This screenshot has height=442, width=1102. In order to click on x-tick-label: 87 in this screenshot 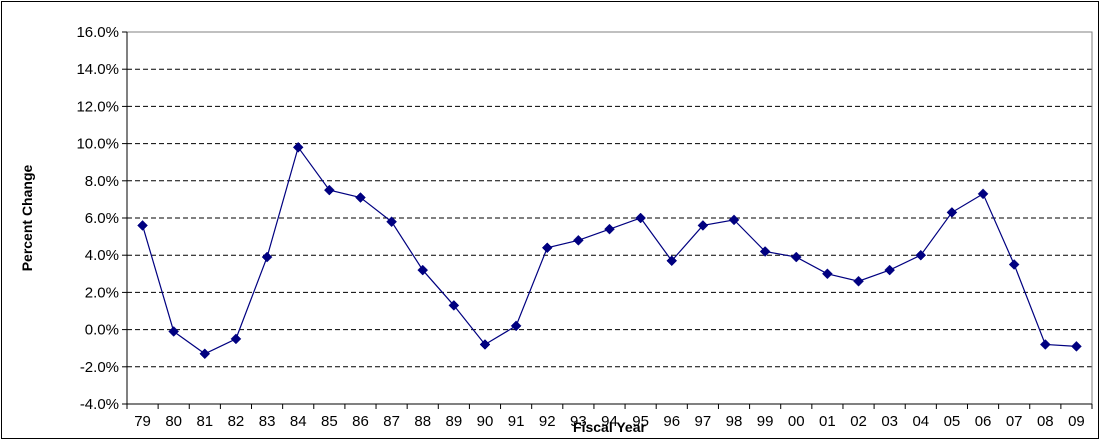, I will do `click(391, 421)`.